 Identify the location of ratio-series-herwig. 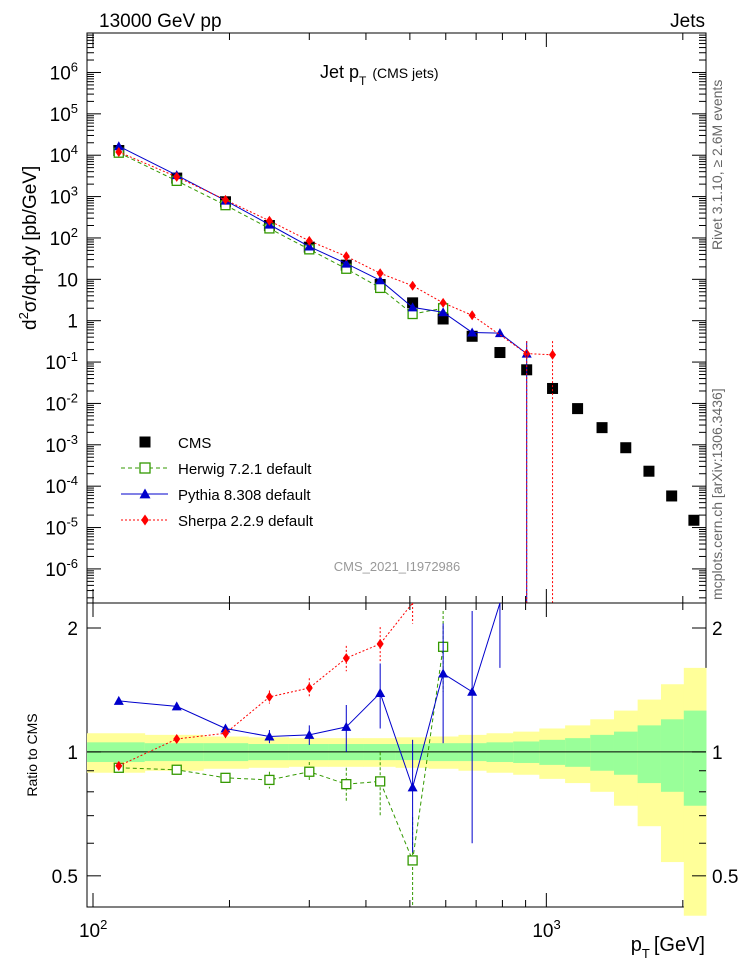
(281, 758).